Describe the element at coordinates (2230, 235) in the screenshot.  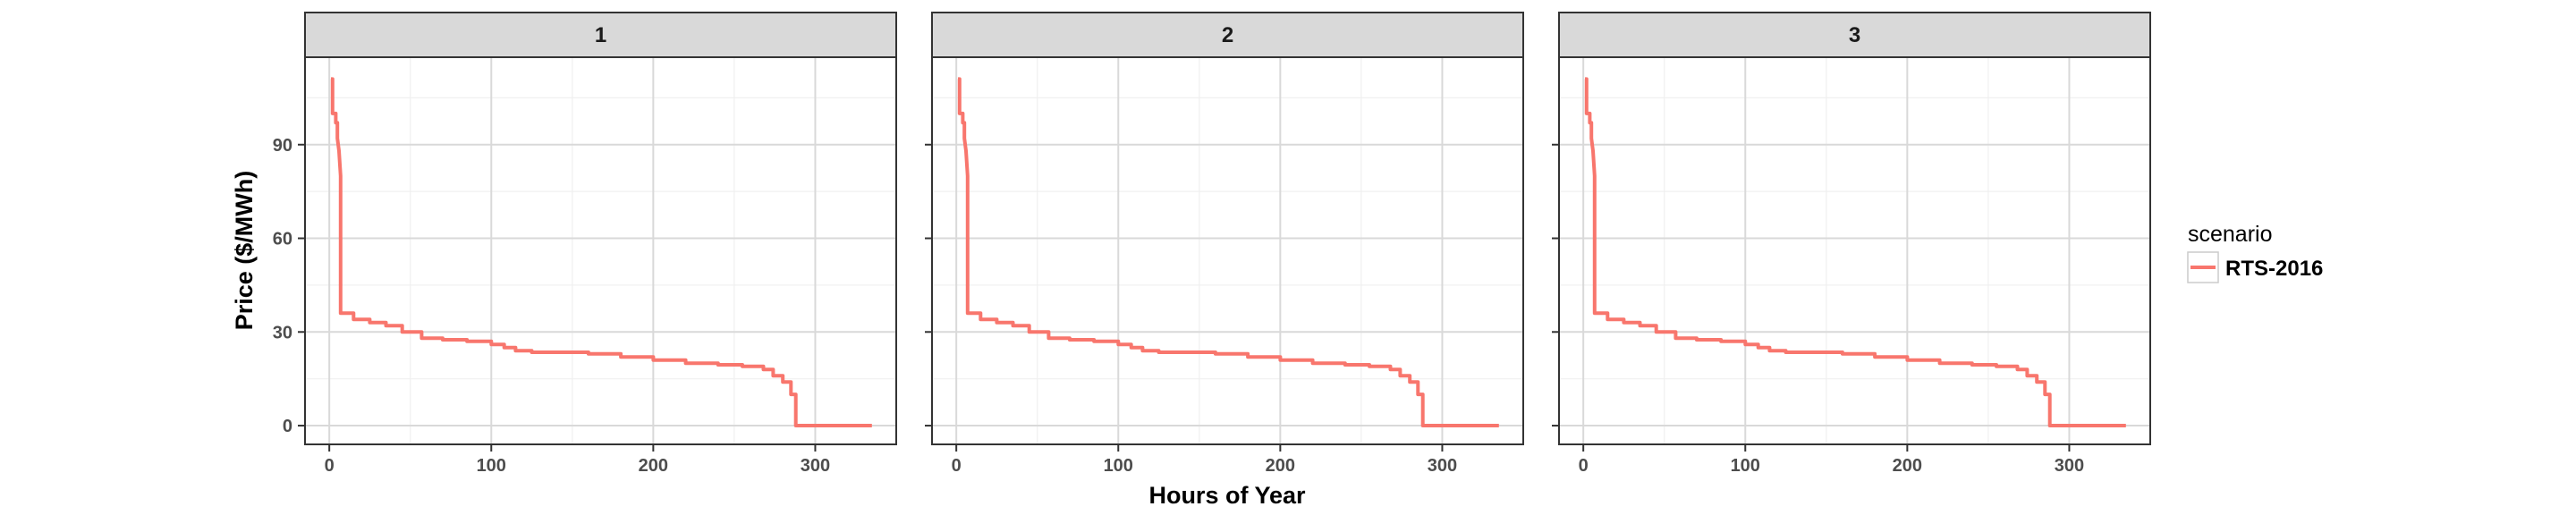
I see `legend-title: scenario` at that location.